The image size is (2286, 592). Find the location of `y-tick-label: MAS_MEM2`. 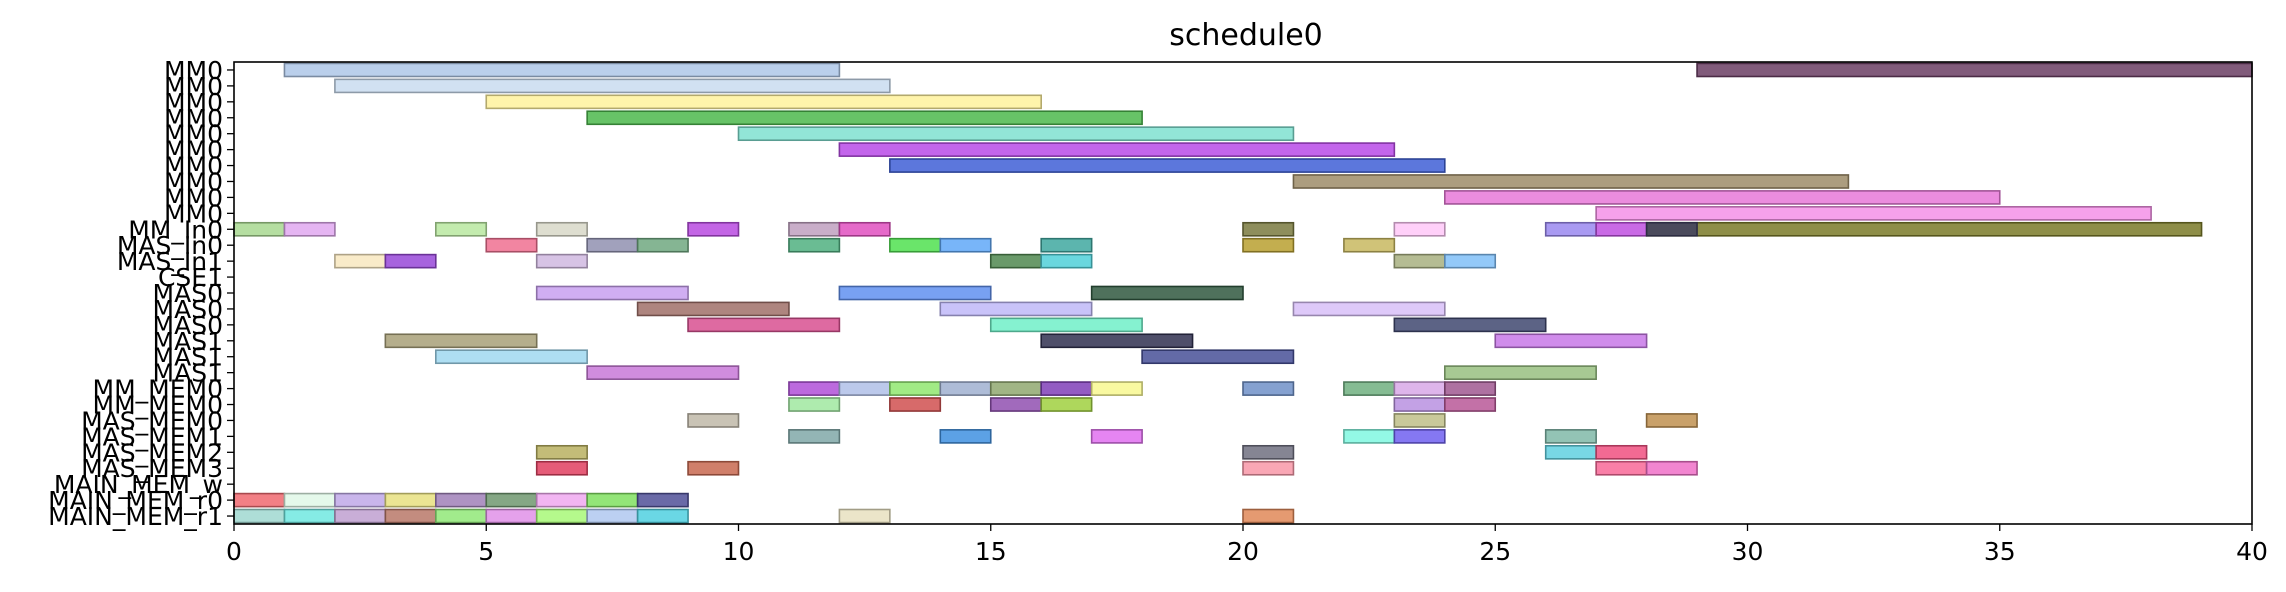

y-tick-label: MAS_MEM2 is located at coordinates (152, 452).